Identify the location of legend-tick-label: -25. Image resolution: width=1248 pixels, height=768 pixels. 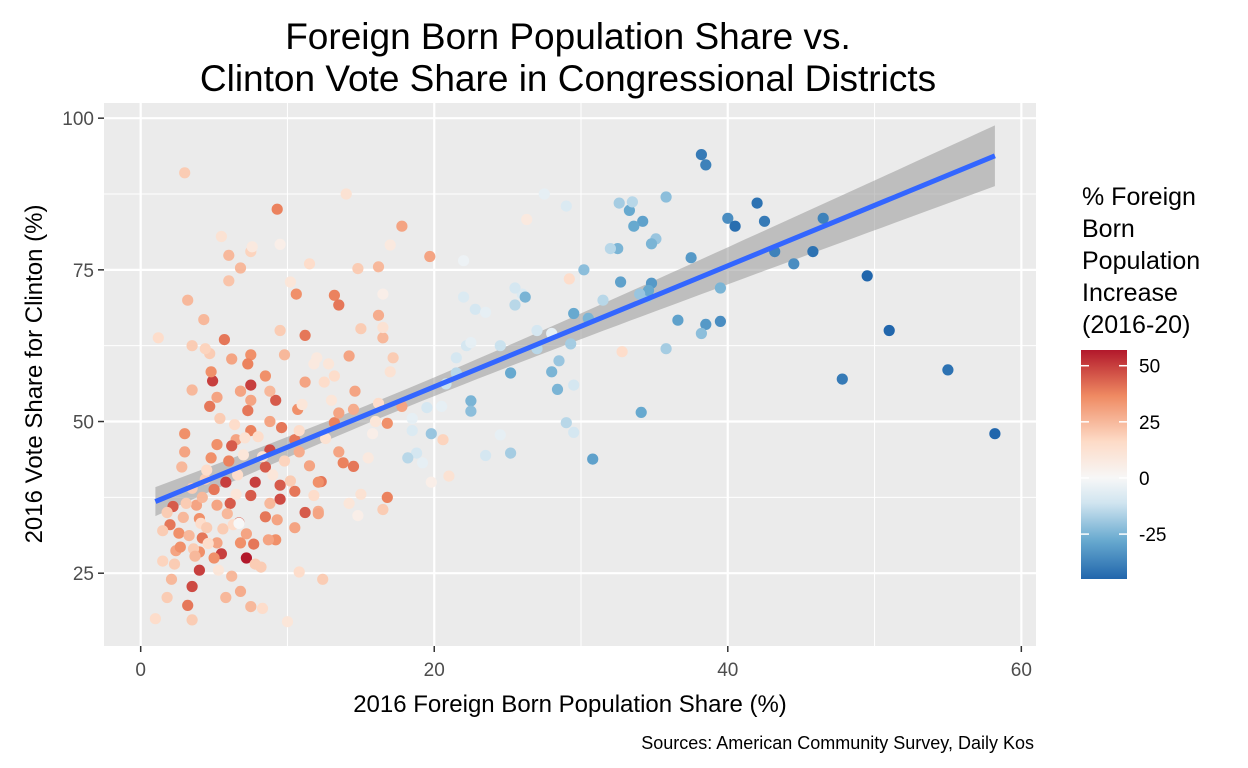
(1152, 535).